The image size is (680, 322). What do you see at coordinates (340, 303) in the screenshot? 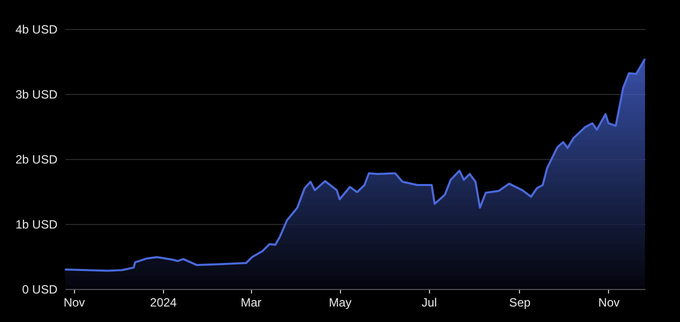
I see `x-tick-label: May` at bounding box center [340, 303].